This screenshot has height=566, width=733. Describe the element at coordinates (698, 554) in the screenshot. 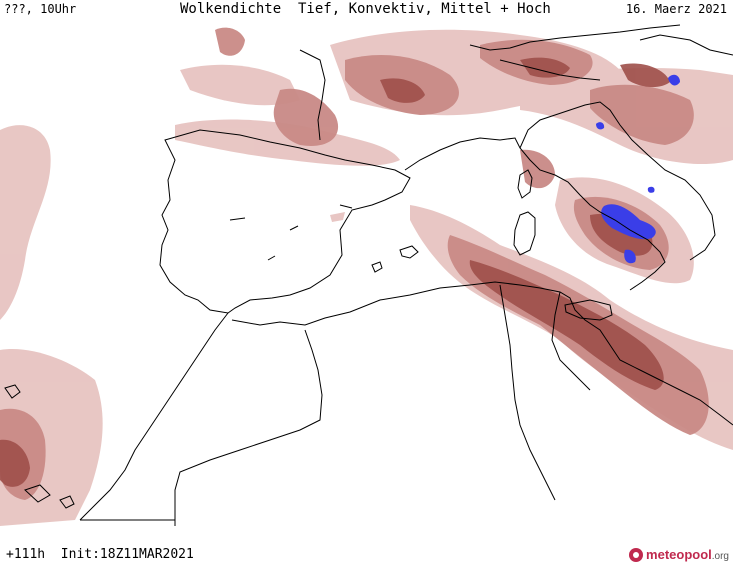

I see `brand-name-part2: pool` at that location.